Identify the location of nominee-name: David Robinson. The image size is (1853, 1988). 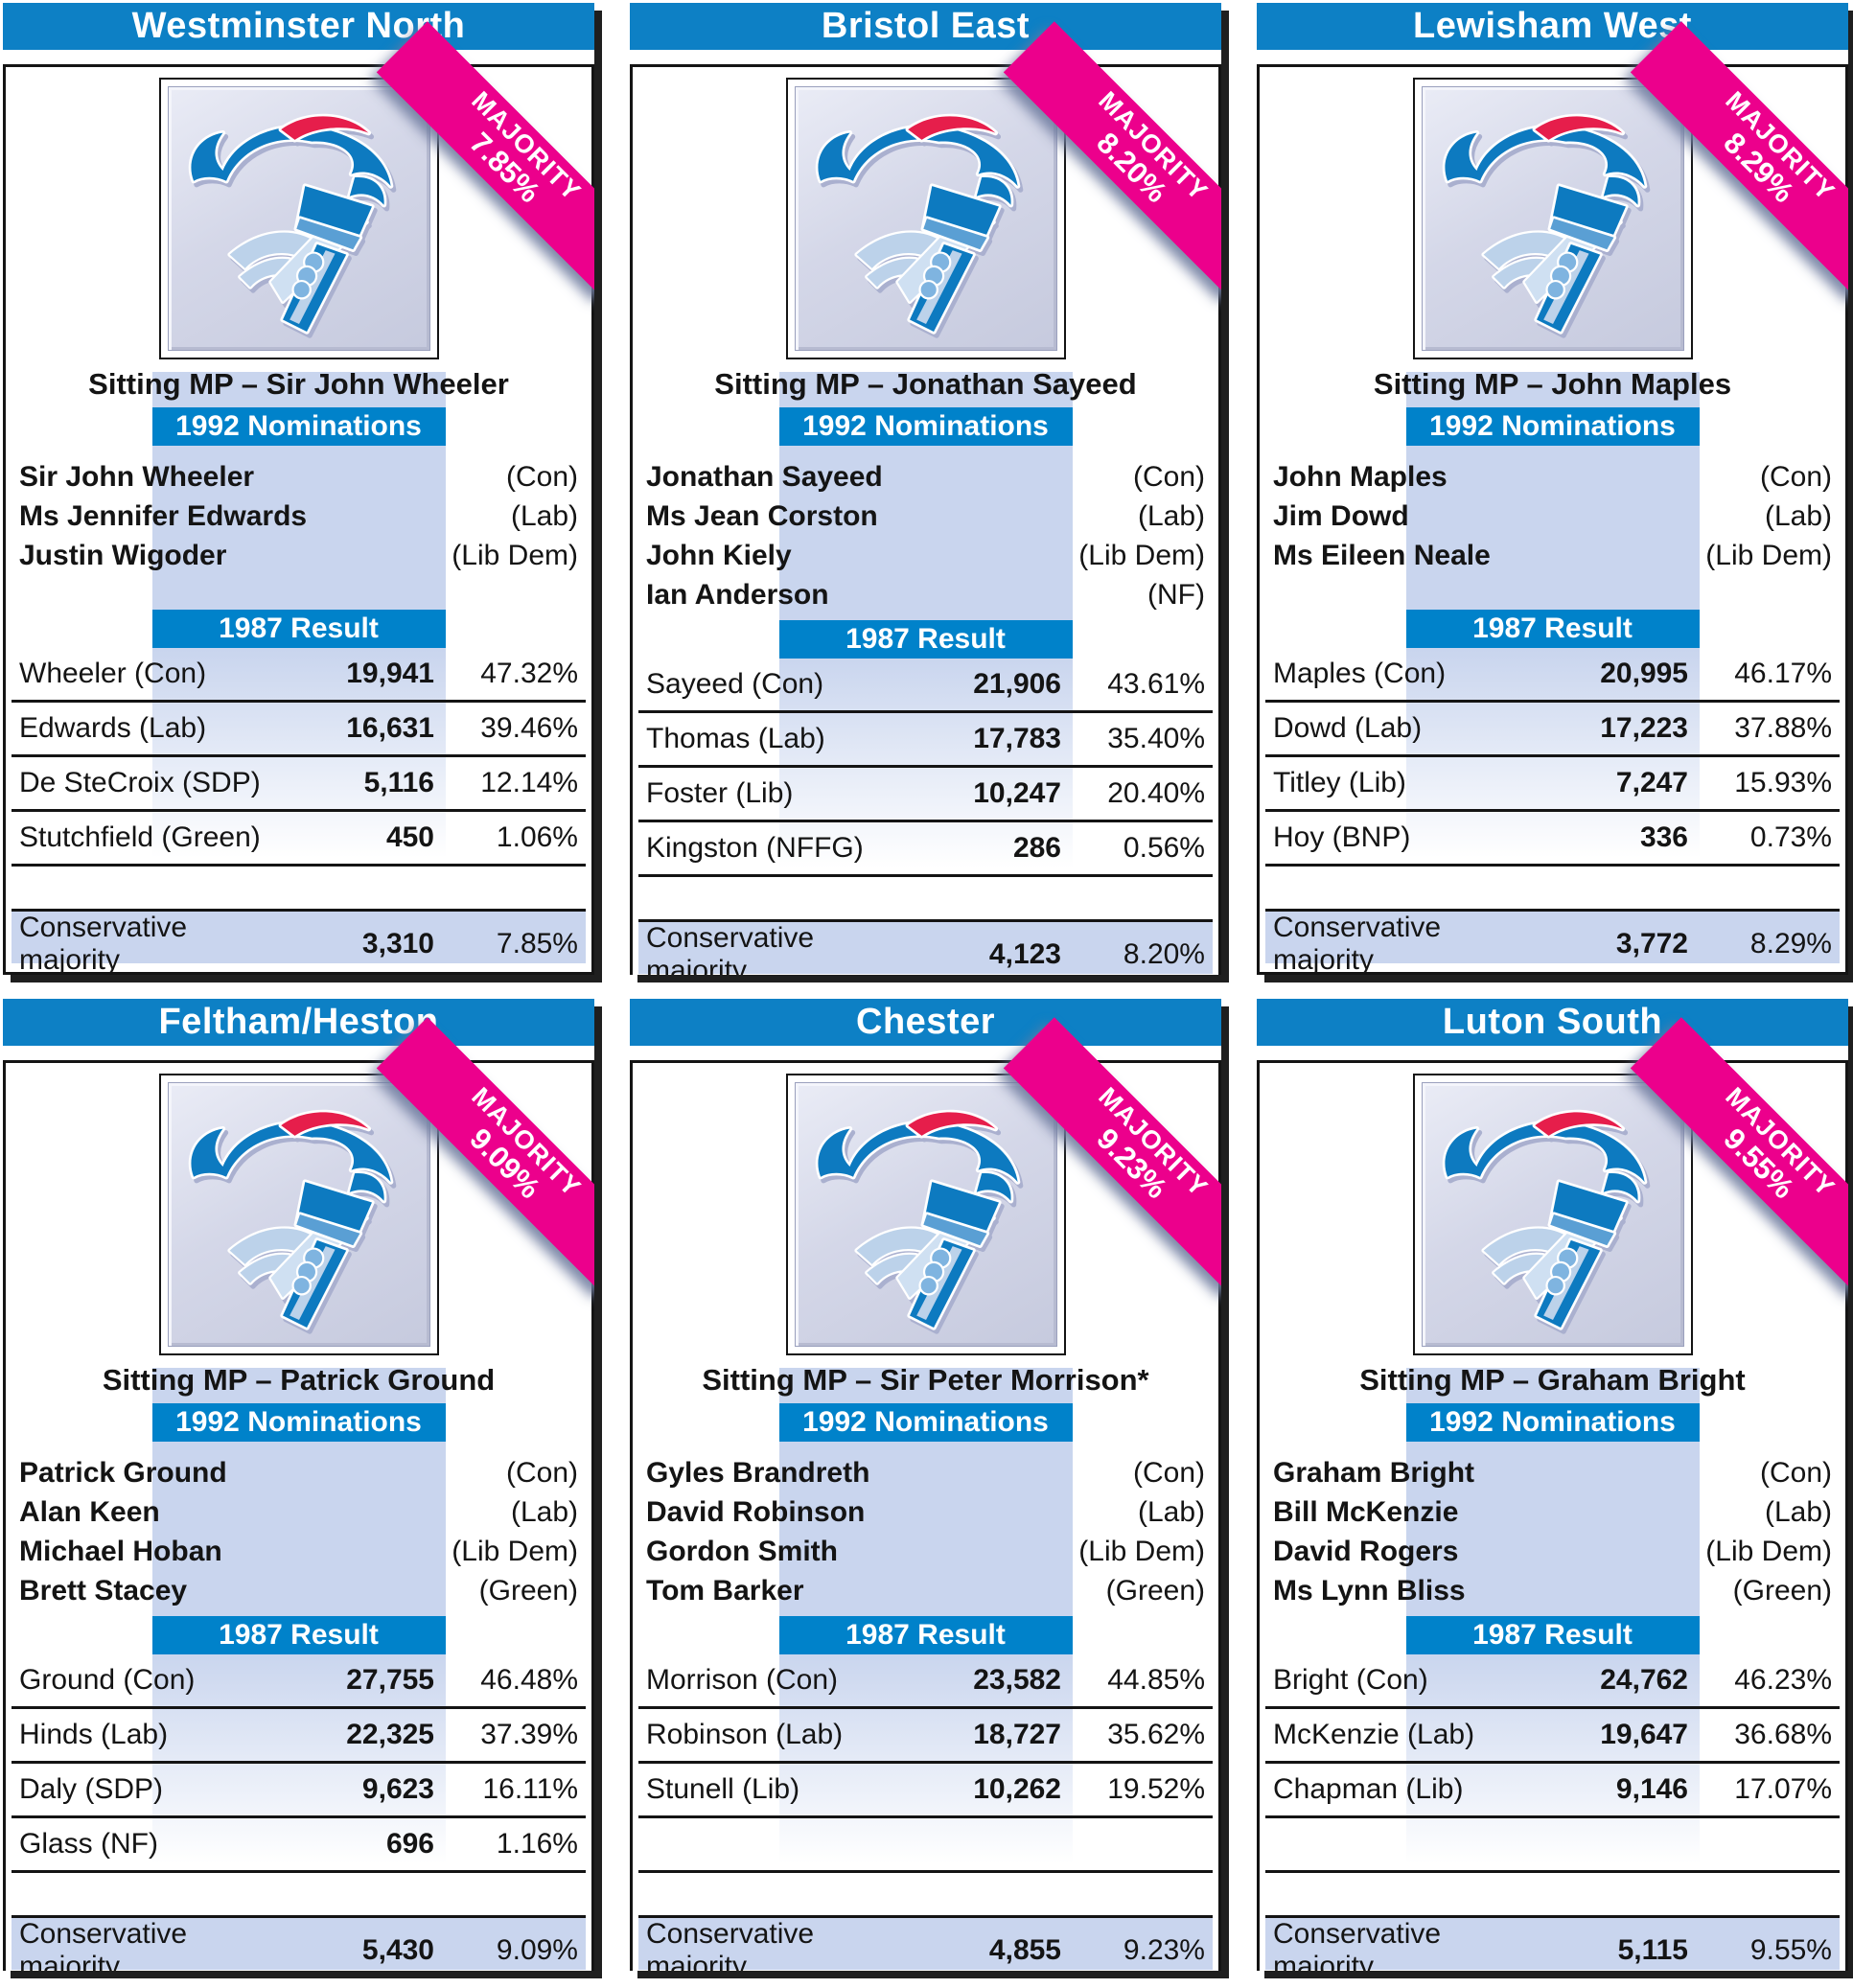
(756, 1512).